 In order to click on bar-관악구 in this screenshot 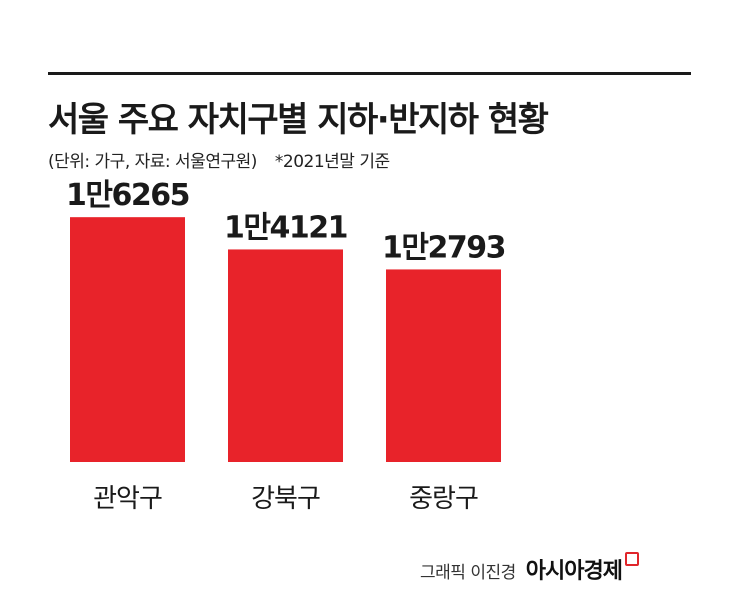, I will do `click(127, 339)`.